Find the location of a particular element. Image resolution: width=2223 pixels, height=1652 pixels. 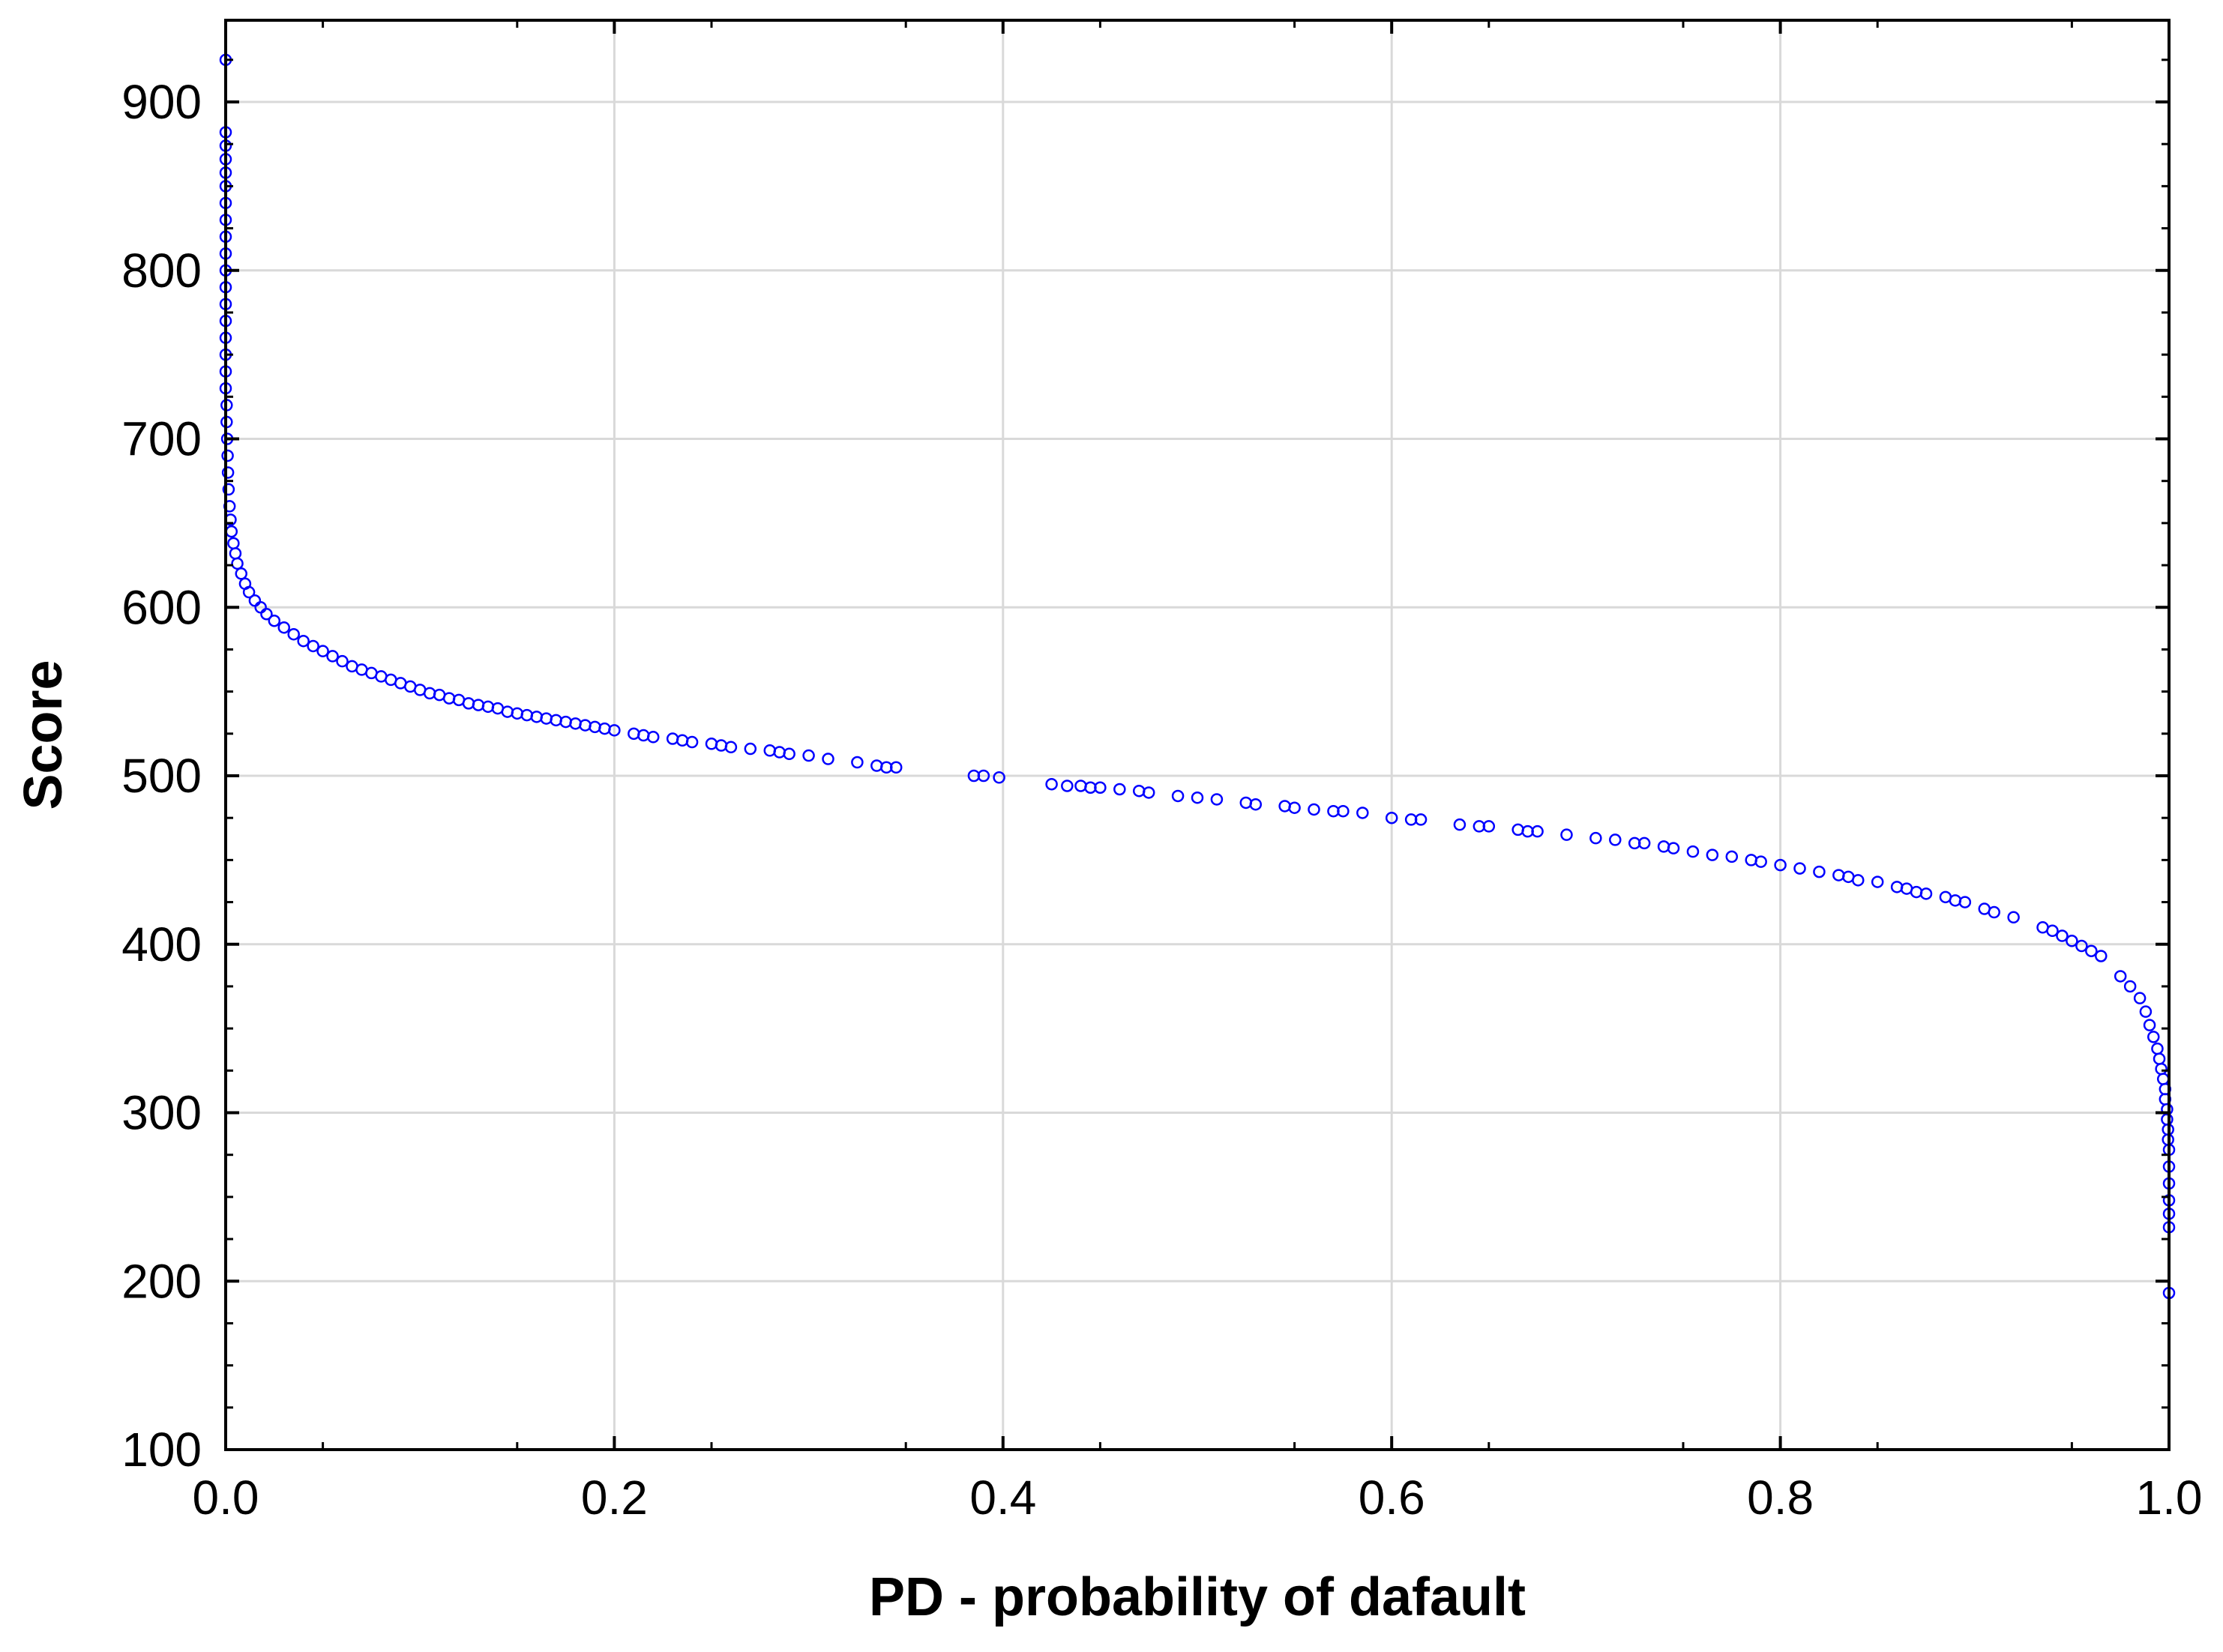

y-tick-label: 400 is located at coordinates (161, 944).